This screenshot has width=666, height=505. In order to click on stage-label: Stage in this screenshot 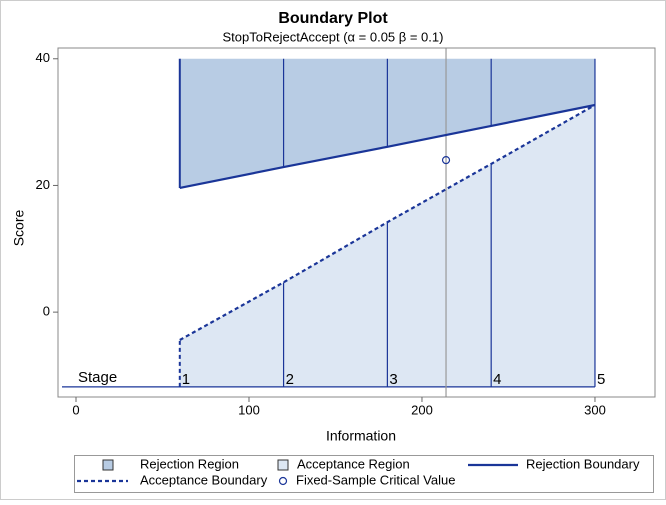, I will do `click(97, 377)`.